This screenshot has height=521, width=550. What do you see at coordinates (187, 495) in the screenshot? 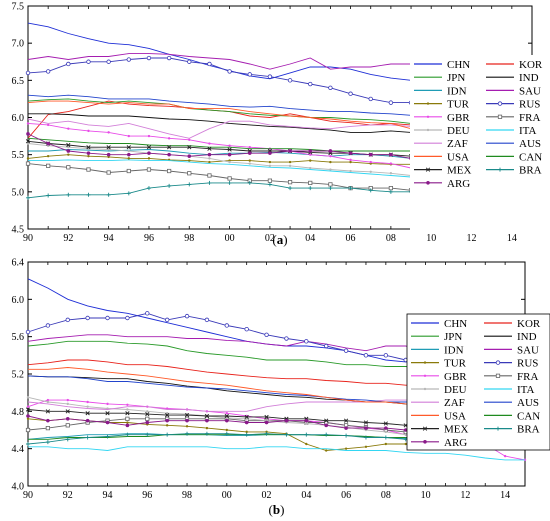
I see `x-tick-label: 98` at bounding box center [187, 495].